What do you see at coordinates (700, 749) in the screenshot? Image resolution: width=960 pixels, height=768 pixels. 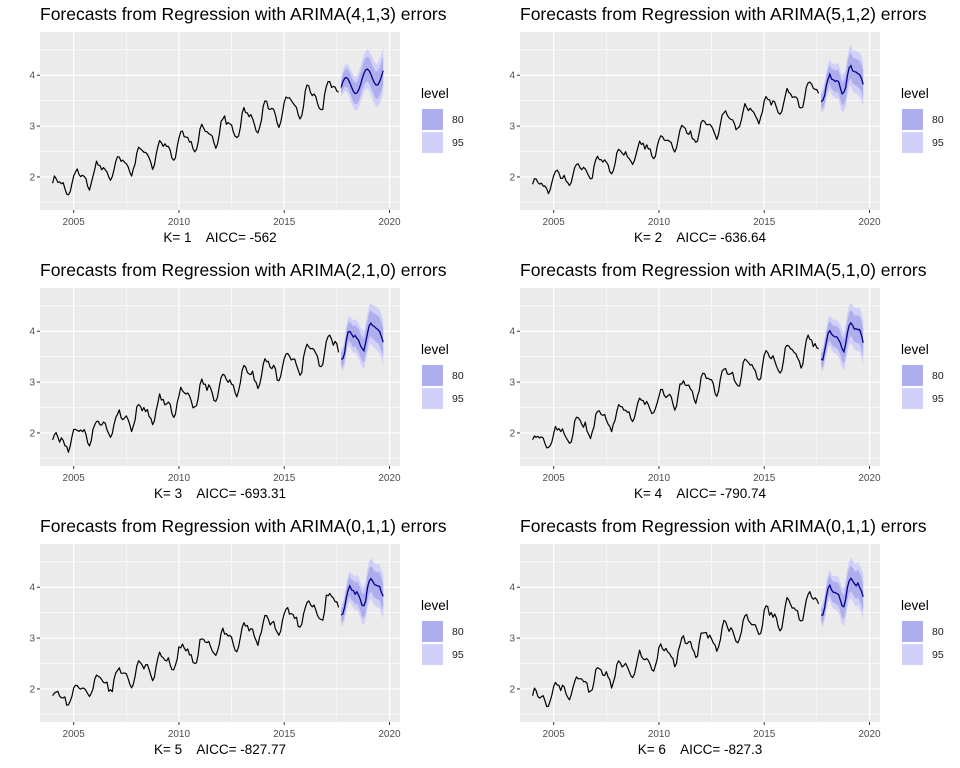 I see `x-axis-label: K= 6 AICC= -827.3` at bounding box center [700, 749].